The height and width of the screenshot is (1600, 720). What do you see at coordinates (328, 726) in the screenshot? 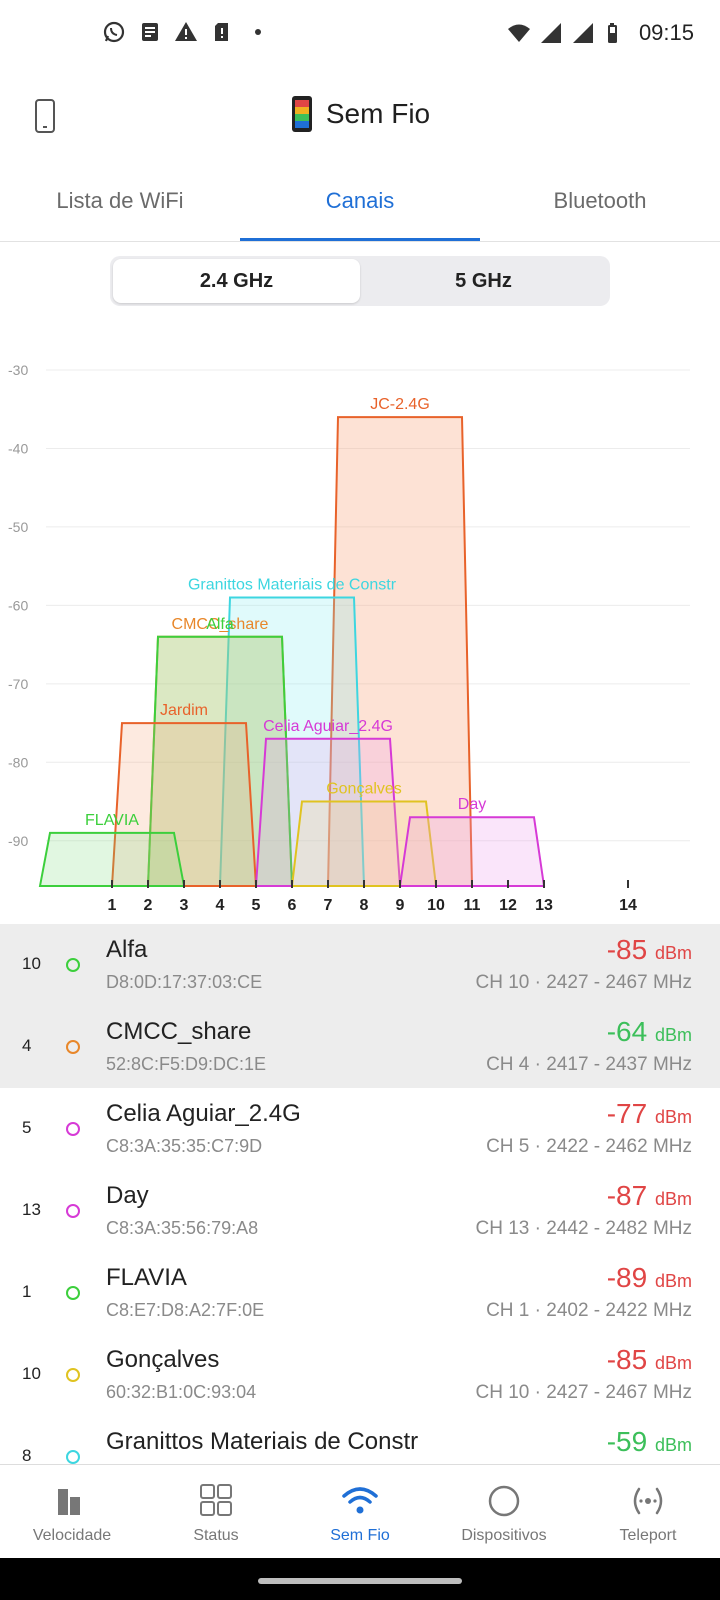
I see `network-label: Celia Aguiar_2.4G` at bounding box center [328, 726].